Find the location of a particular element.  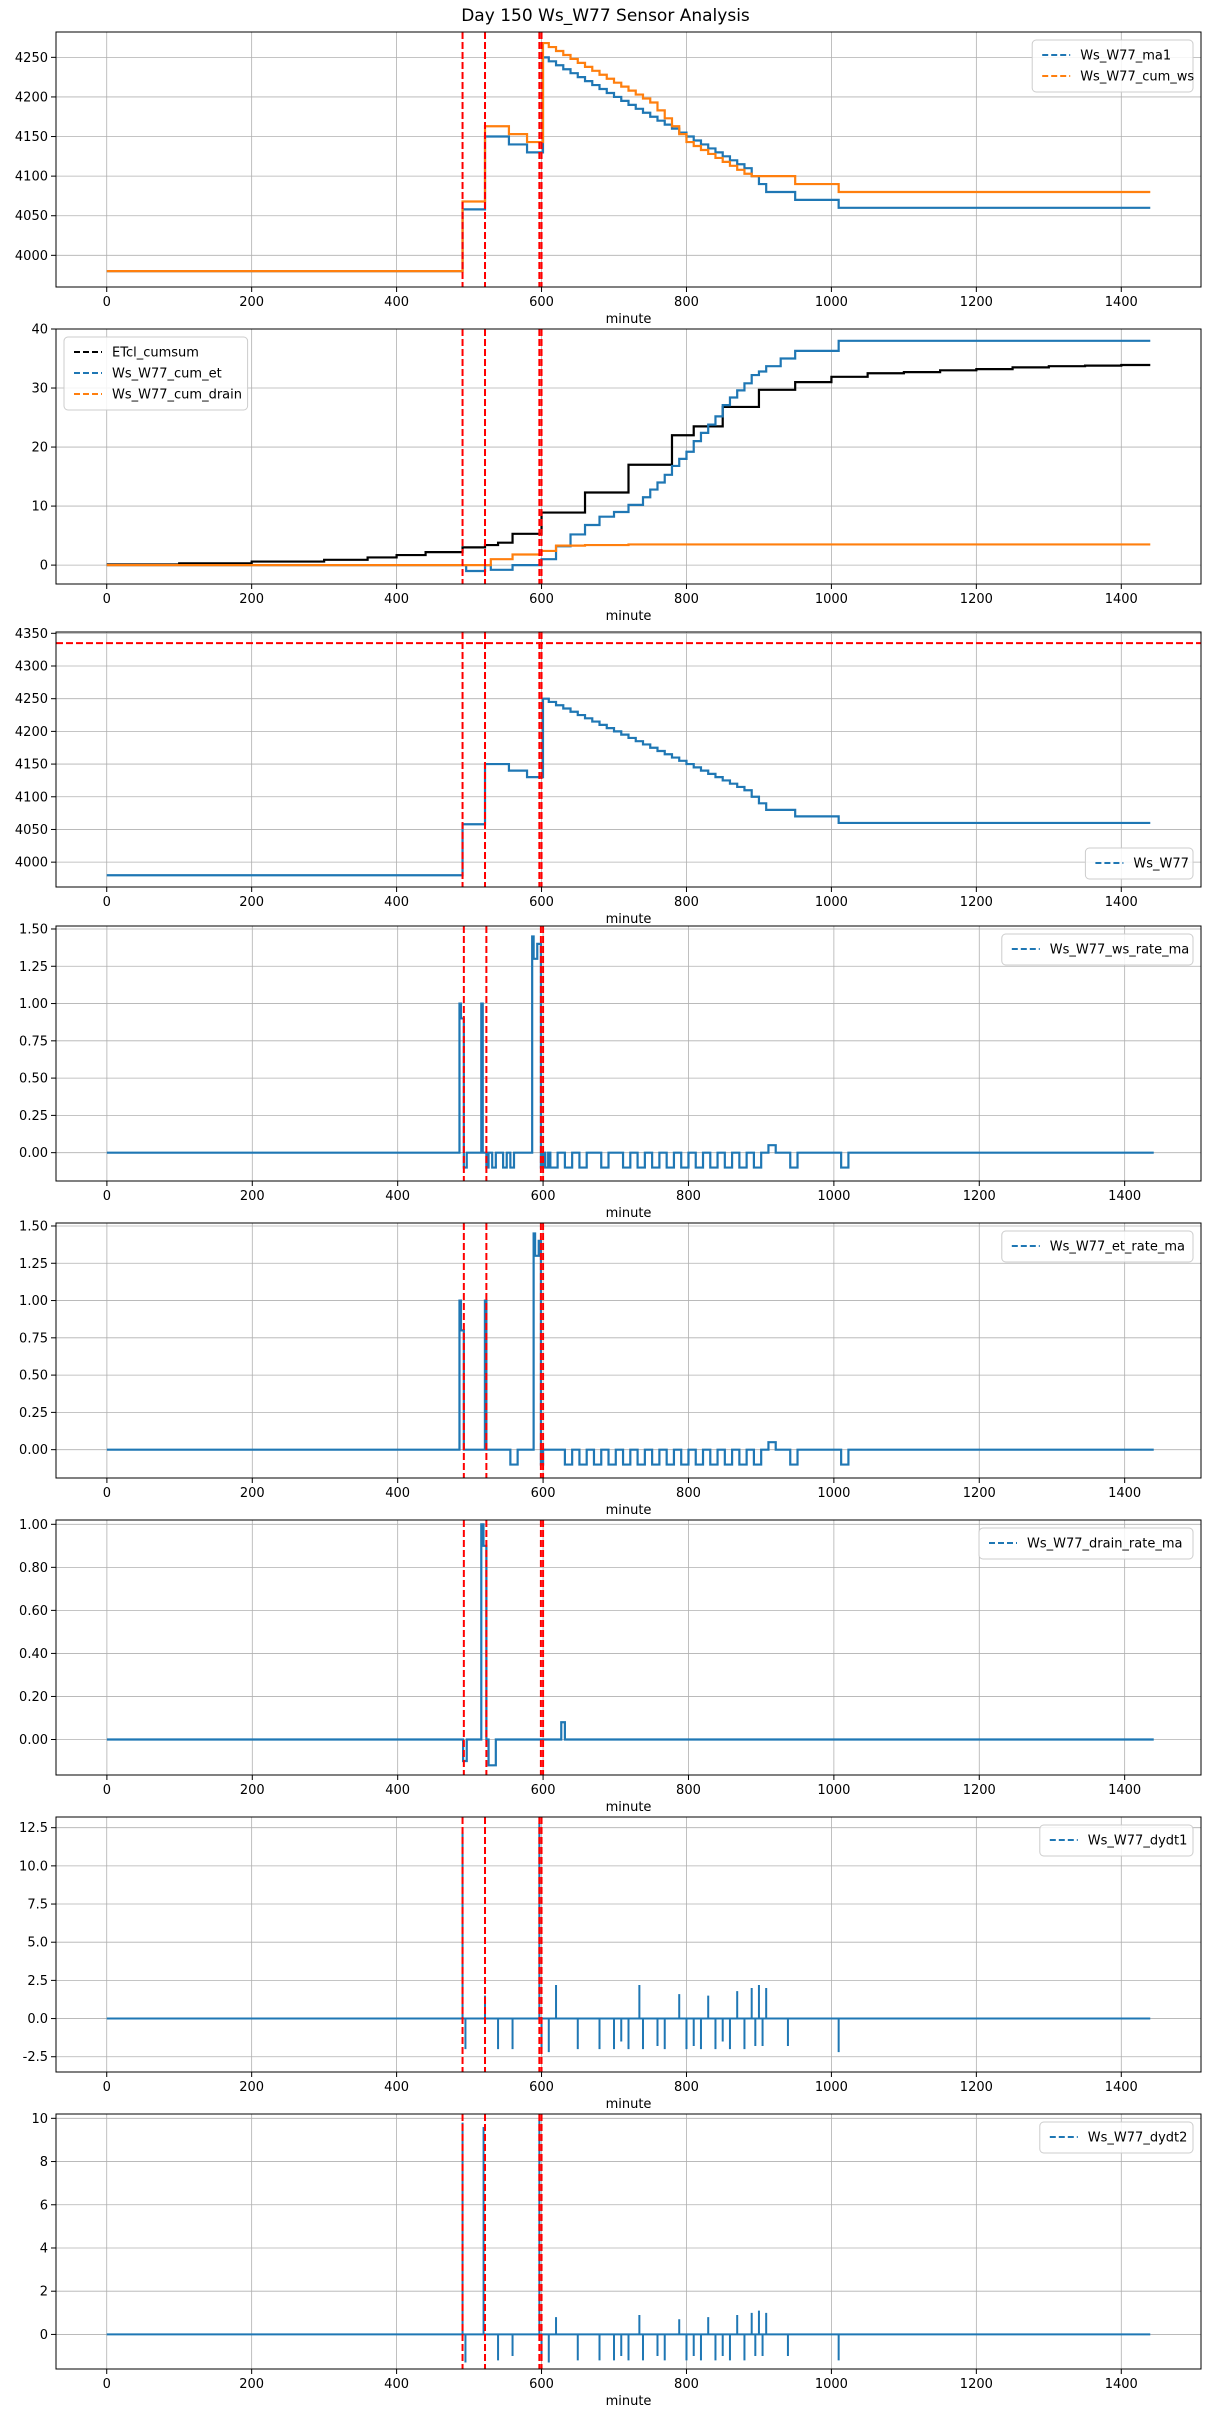

series-line-Ws_W77_cum_et is located at coordinates (628, 456).